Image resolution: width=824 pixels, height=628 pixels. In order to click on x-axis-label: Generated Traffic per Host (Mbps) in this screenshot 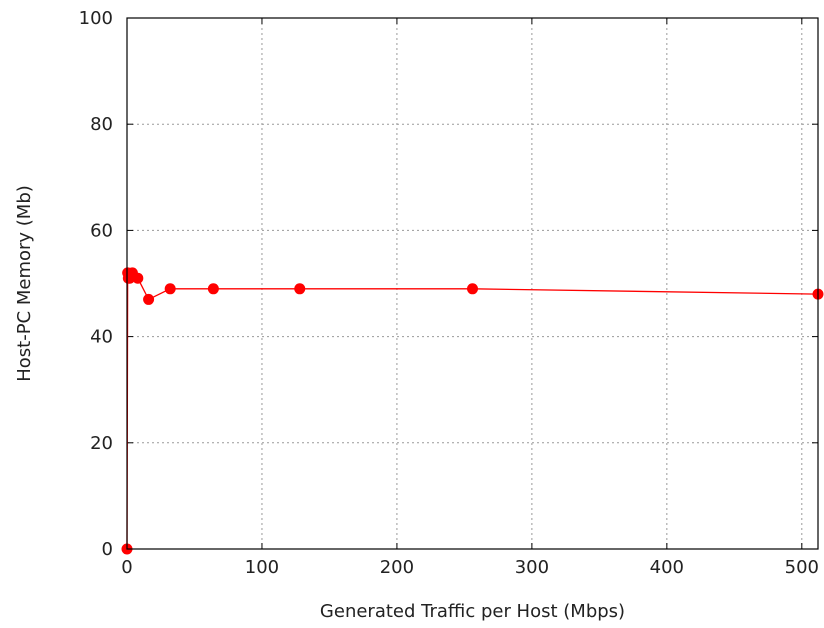, I will do `click(472, 611)`.